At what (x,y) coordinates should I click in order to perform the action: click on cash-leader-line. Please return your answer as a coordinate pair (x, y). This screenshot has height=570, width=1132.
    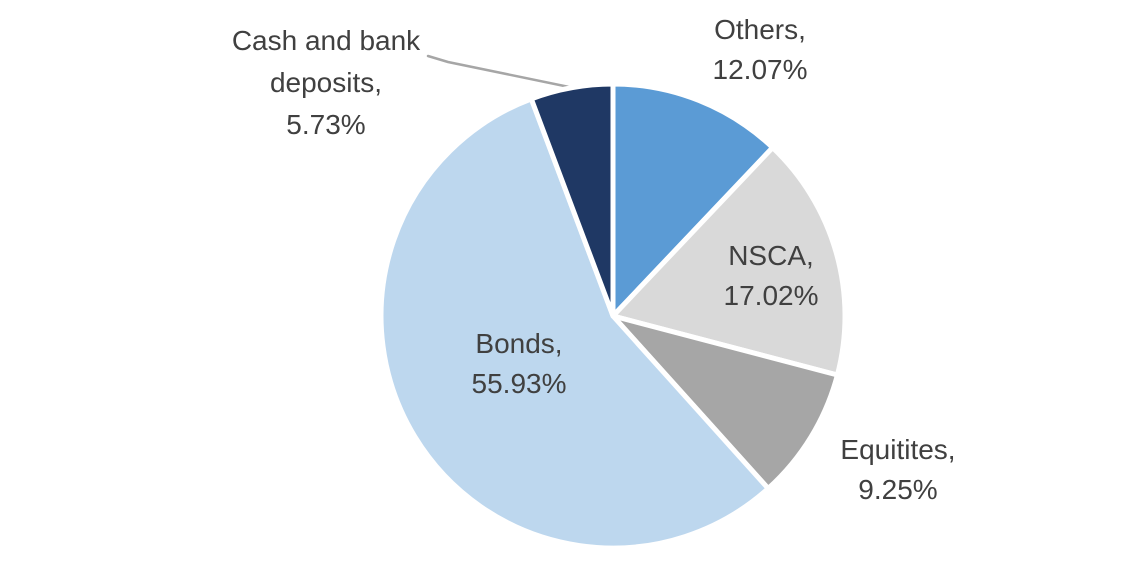
    Looking at the image, I should click on (501, 72).